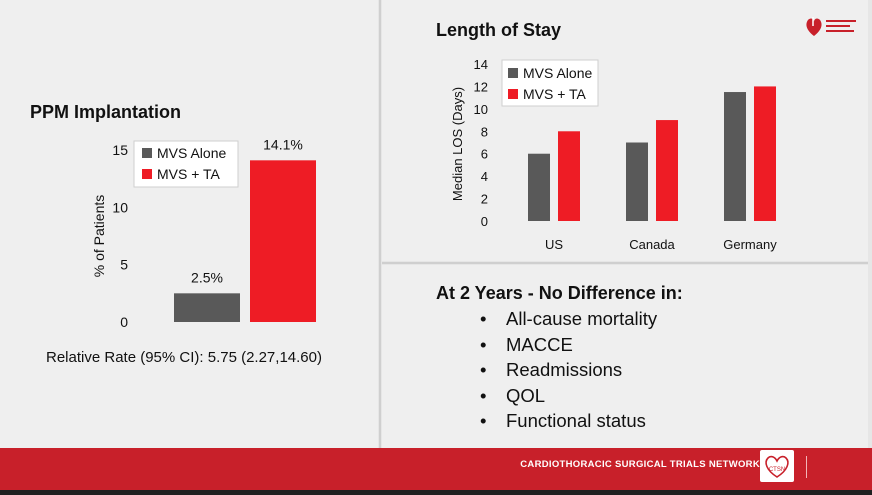  What do you see at coordinates (568, 345) in the screenshot?
I see `bullet-item: MACCE` at bounding box center [568, 345].